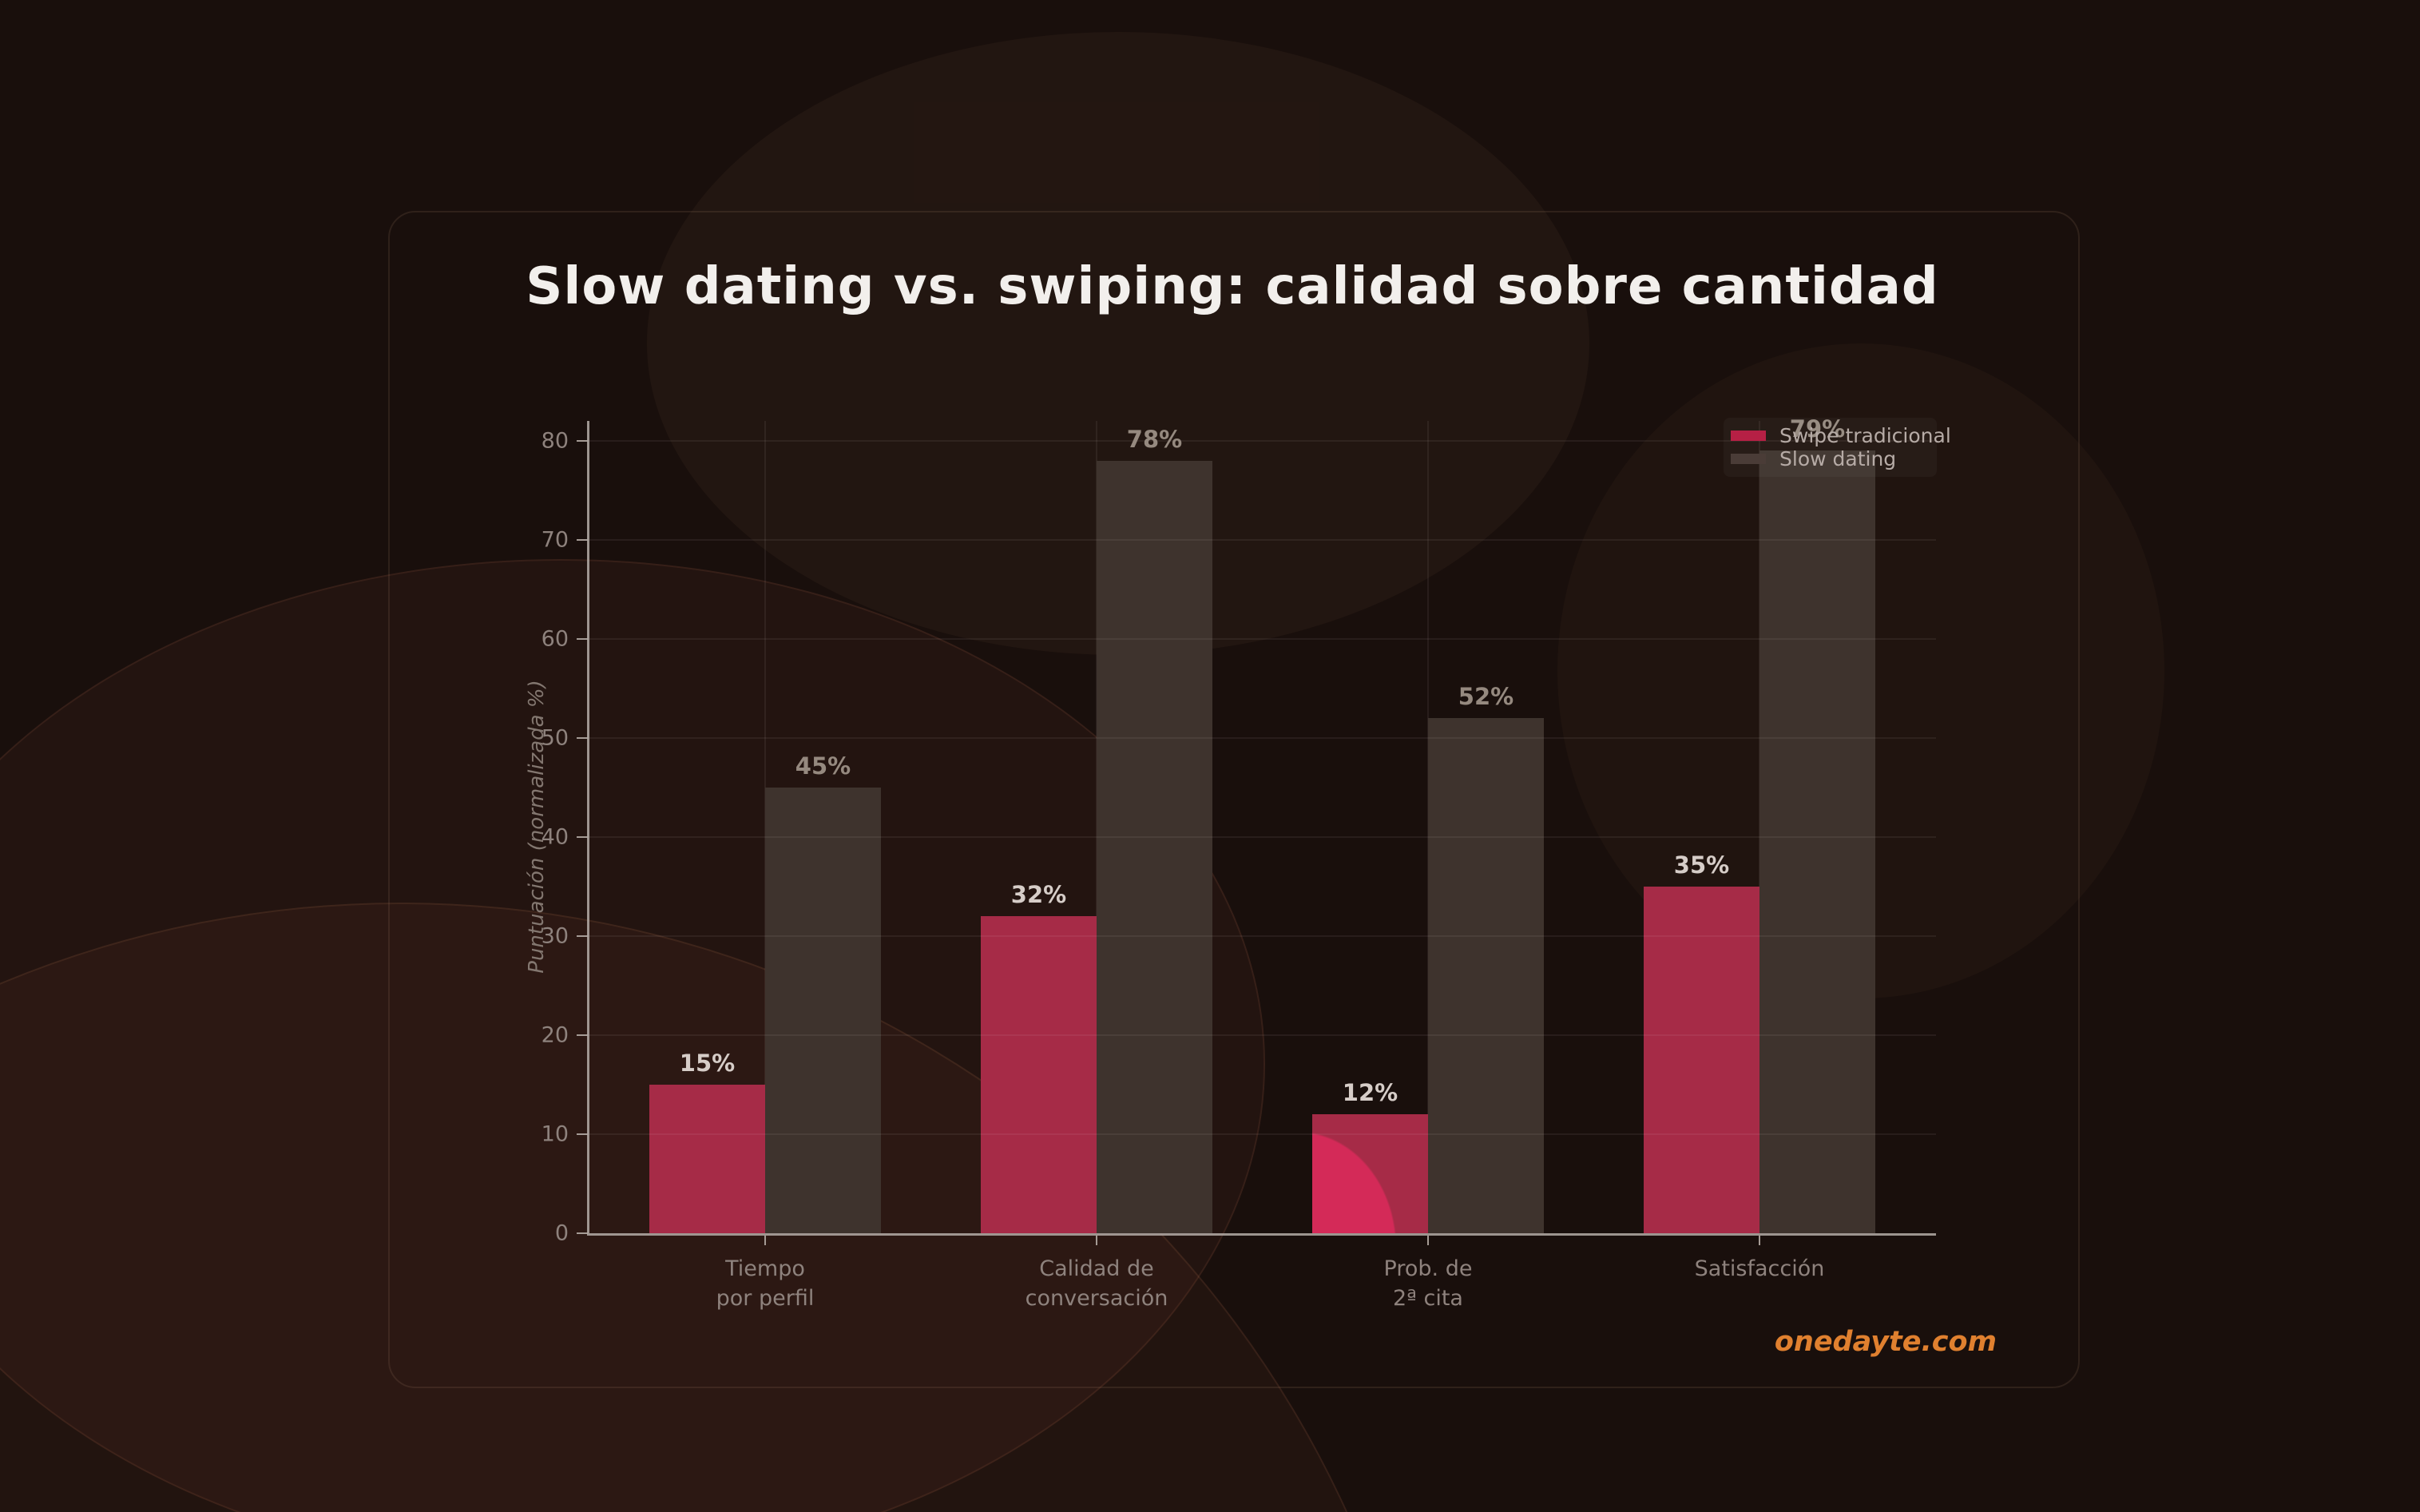 The image size is (2420, 1512). Describe the element at coordinates (555, 441) in the screenshot. I see `y-tick-label: 80` at that location.